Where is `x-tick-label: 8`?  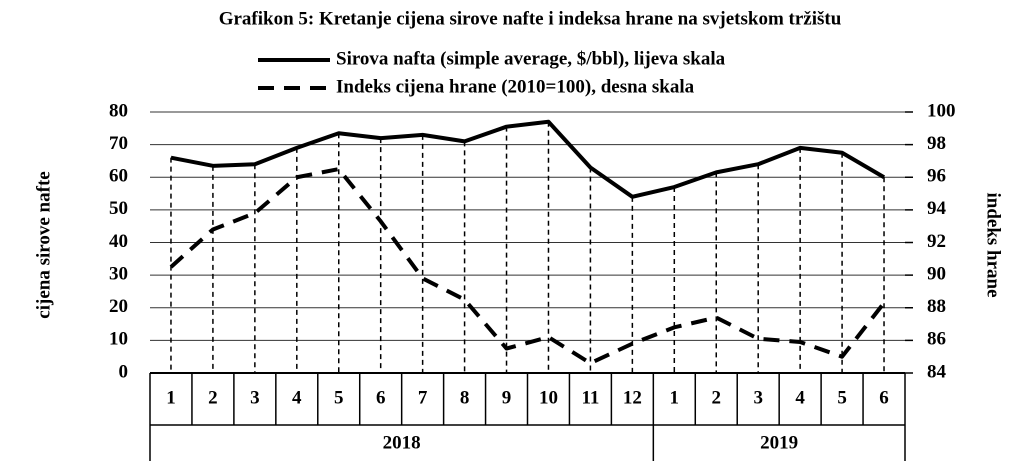 x-tick-label: 8 is located at coordinates (465, 397).